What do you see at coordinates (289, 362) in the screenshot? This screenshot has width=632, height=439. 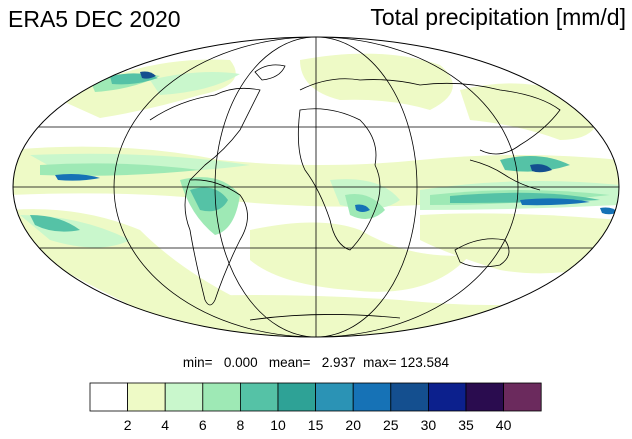 I see `mean-label: mean=` at bounding box center [289, 362].